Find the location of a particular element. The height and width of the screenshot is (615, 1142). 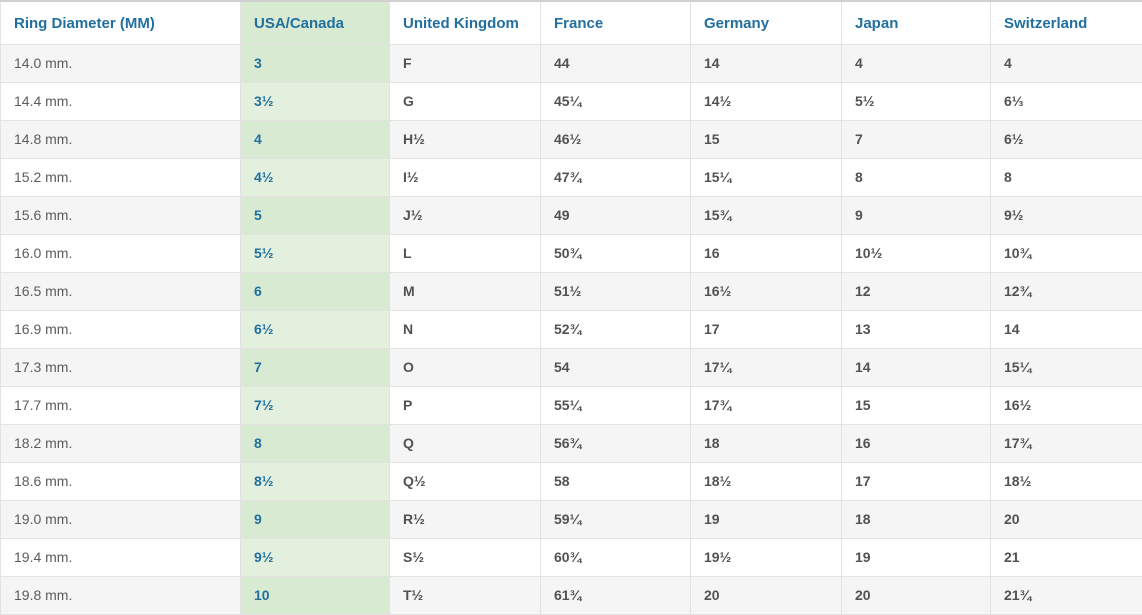

table-cell-ring-diameter-mm: 14.4 mm. is located at coordinates (121, 102).